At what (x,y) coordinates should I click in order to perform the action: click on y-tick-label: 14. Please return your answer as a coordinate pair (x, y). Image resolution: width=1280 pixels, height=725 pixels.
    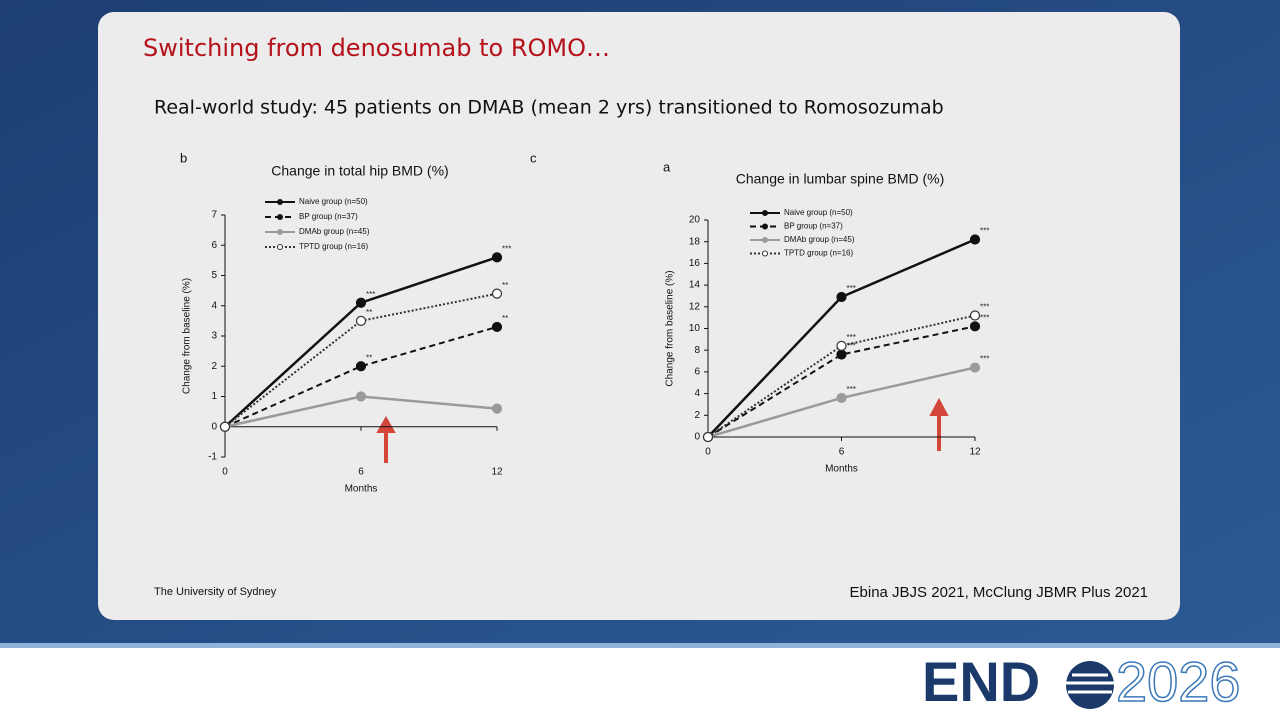
    Looking at the image, I should click on (695, 285).